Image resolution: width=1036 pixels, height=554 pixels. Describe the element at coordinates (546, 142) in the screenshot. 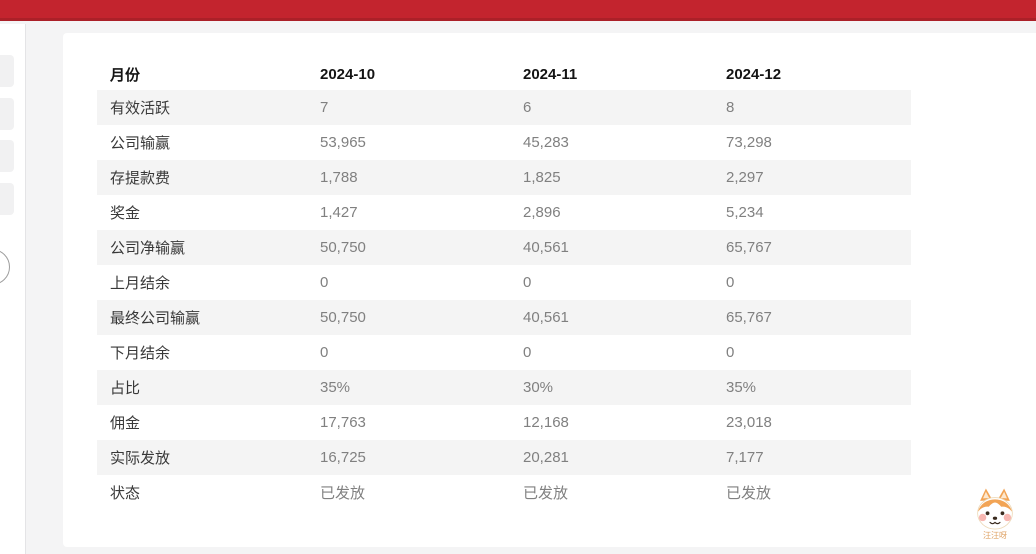

I see `cell-value: 45,283` at that location.